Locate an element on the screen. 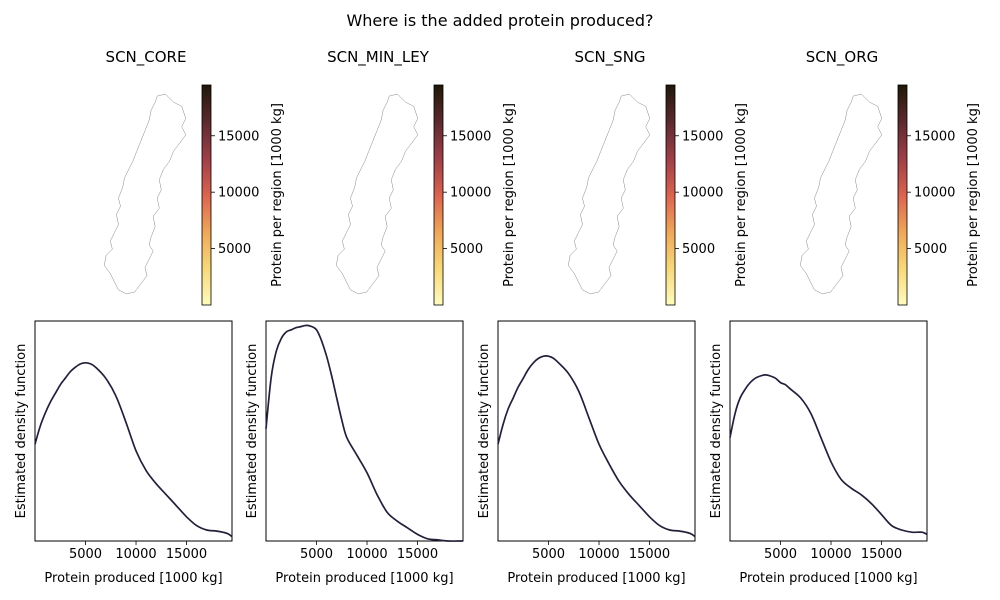 The width and height of the screenshot is (1000, 600). colorbar is located at coordinates (670, 195).